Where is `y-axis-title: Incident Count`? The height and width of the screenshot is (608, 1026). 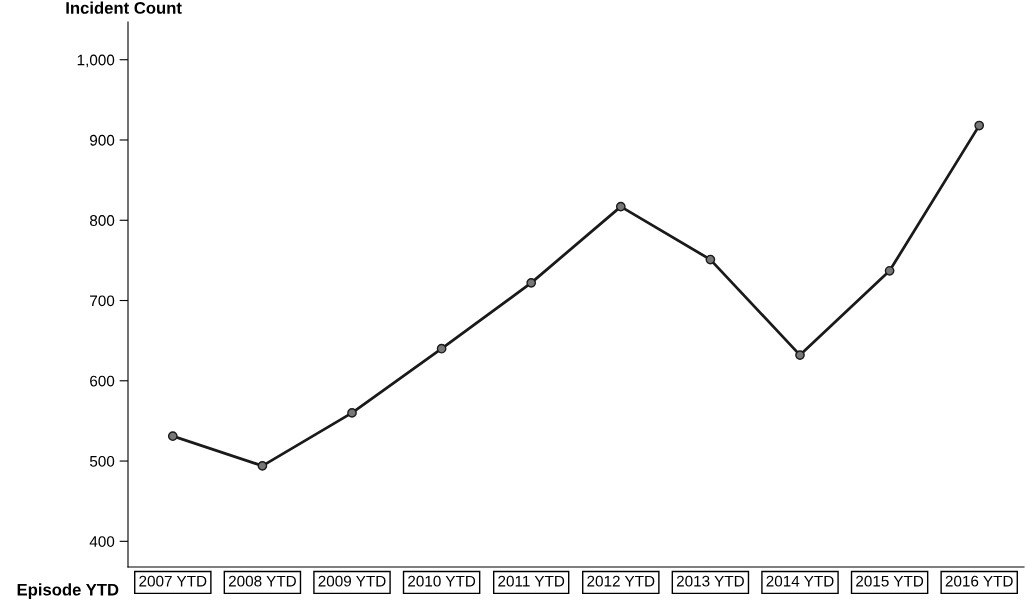 y-axis-title: Incident Count is located at coordinates (124, 7).